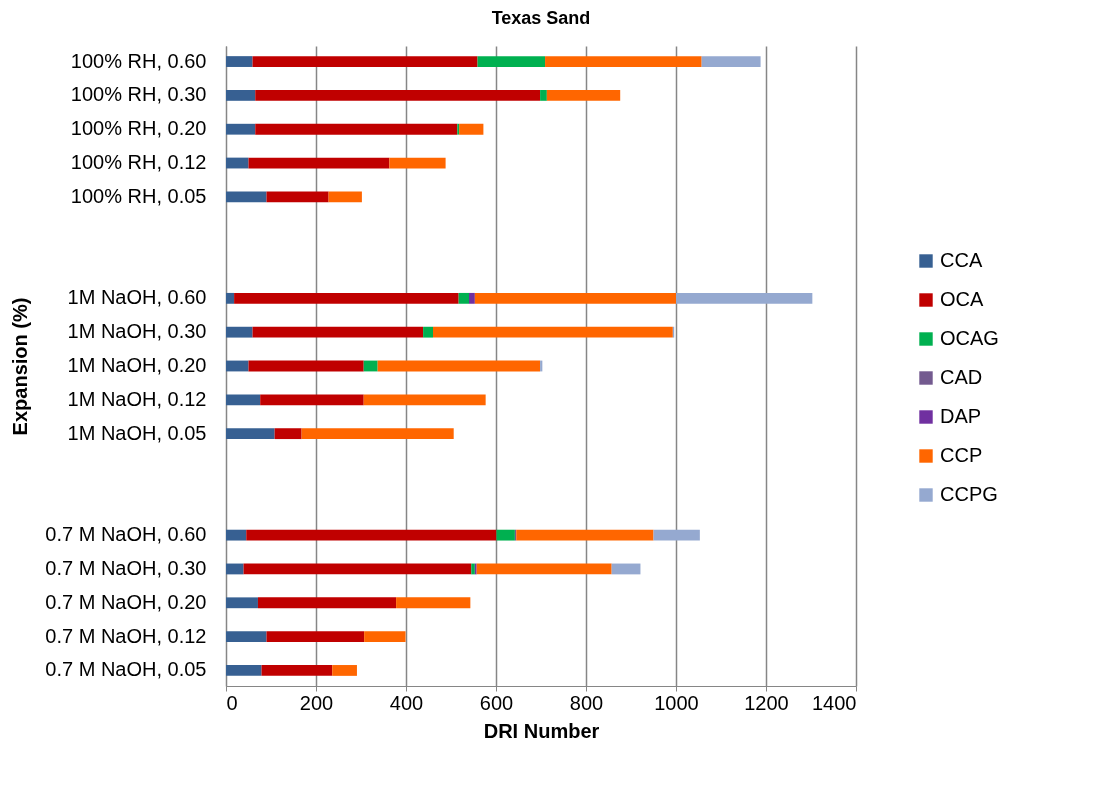 Image resolution: width=1094 pixels, height=791 pixels. I want to click on legend-label: CAD, so click(961, 377).